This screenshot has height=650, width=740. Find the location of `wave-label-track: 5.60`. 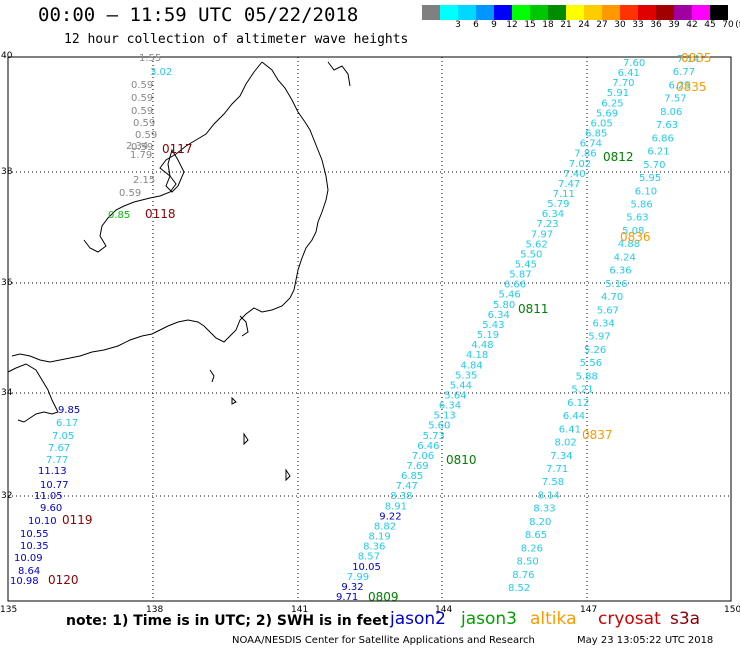

wave-label-track: 5.60 is located at coordinates (439, 426).